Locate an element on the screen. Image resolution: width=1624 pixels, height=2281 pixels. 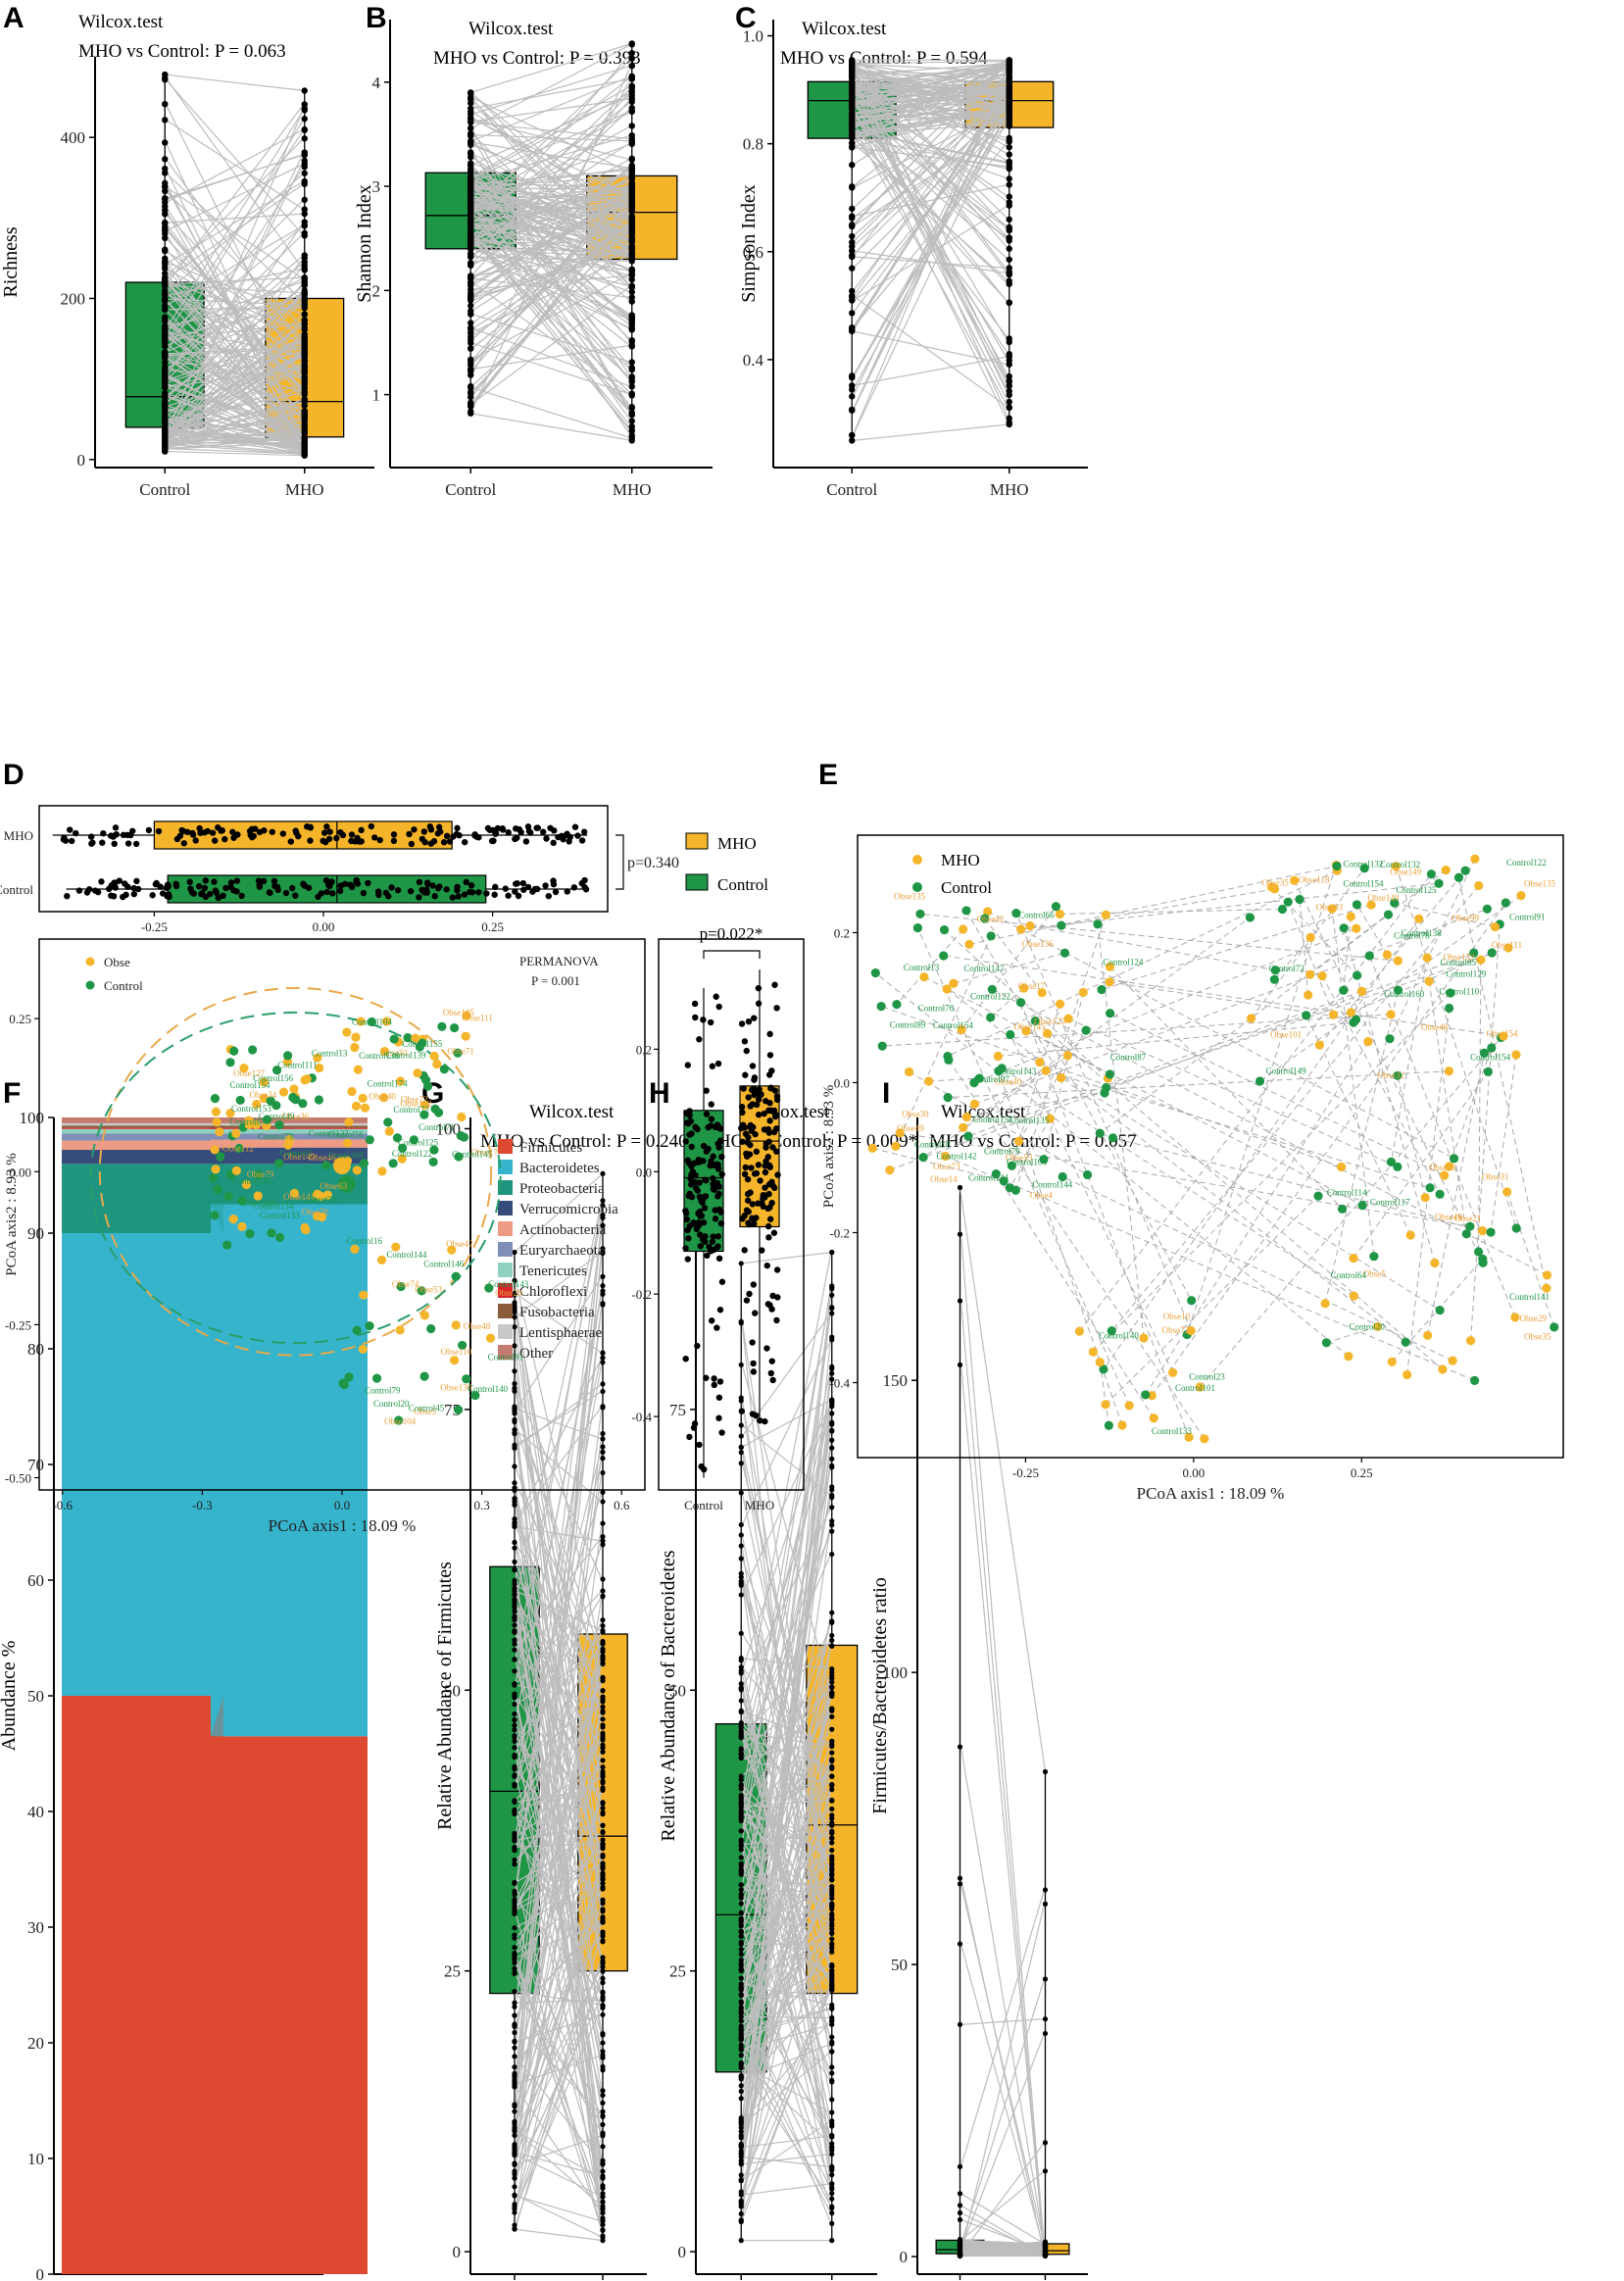
panel-label: H is located at coordinates (659, 1093).